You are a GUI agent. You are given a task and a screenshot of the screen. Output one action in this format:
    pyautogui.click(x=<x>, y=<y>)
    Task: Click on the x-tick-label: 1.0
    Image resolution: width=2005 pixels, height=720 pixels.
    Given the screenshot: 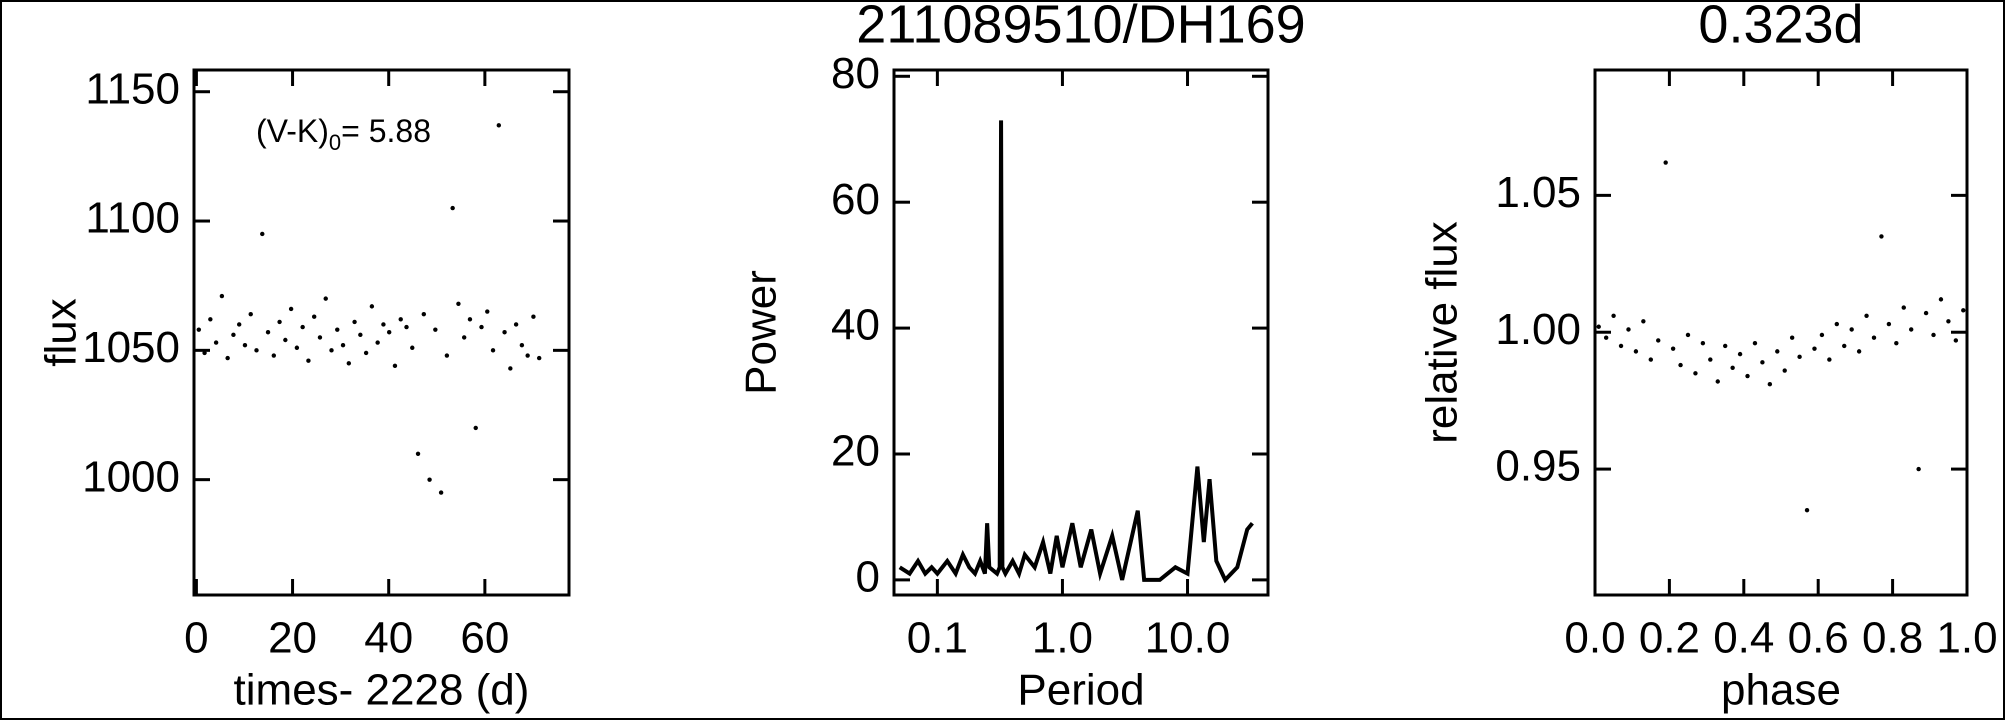 What is the action you would take?
    pyautogui.click(x=1062, y=638)
    